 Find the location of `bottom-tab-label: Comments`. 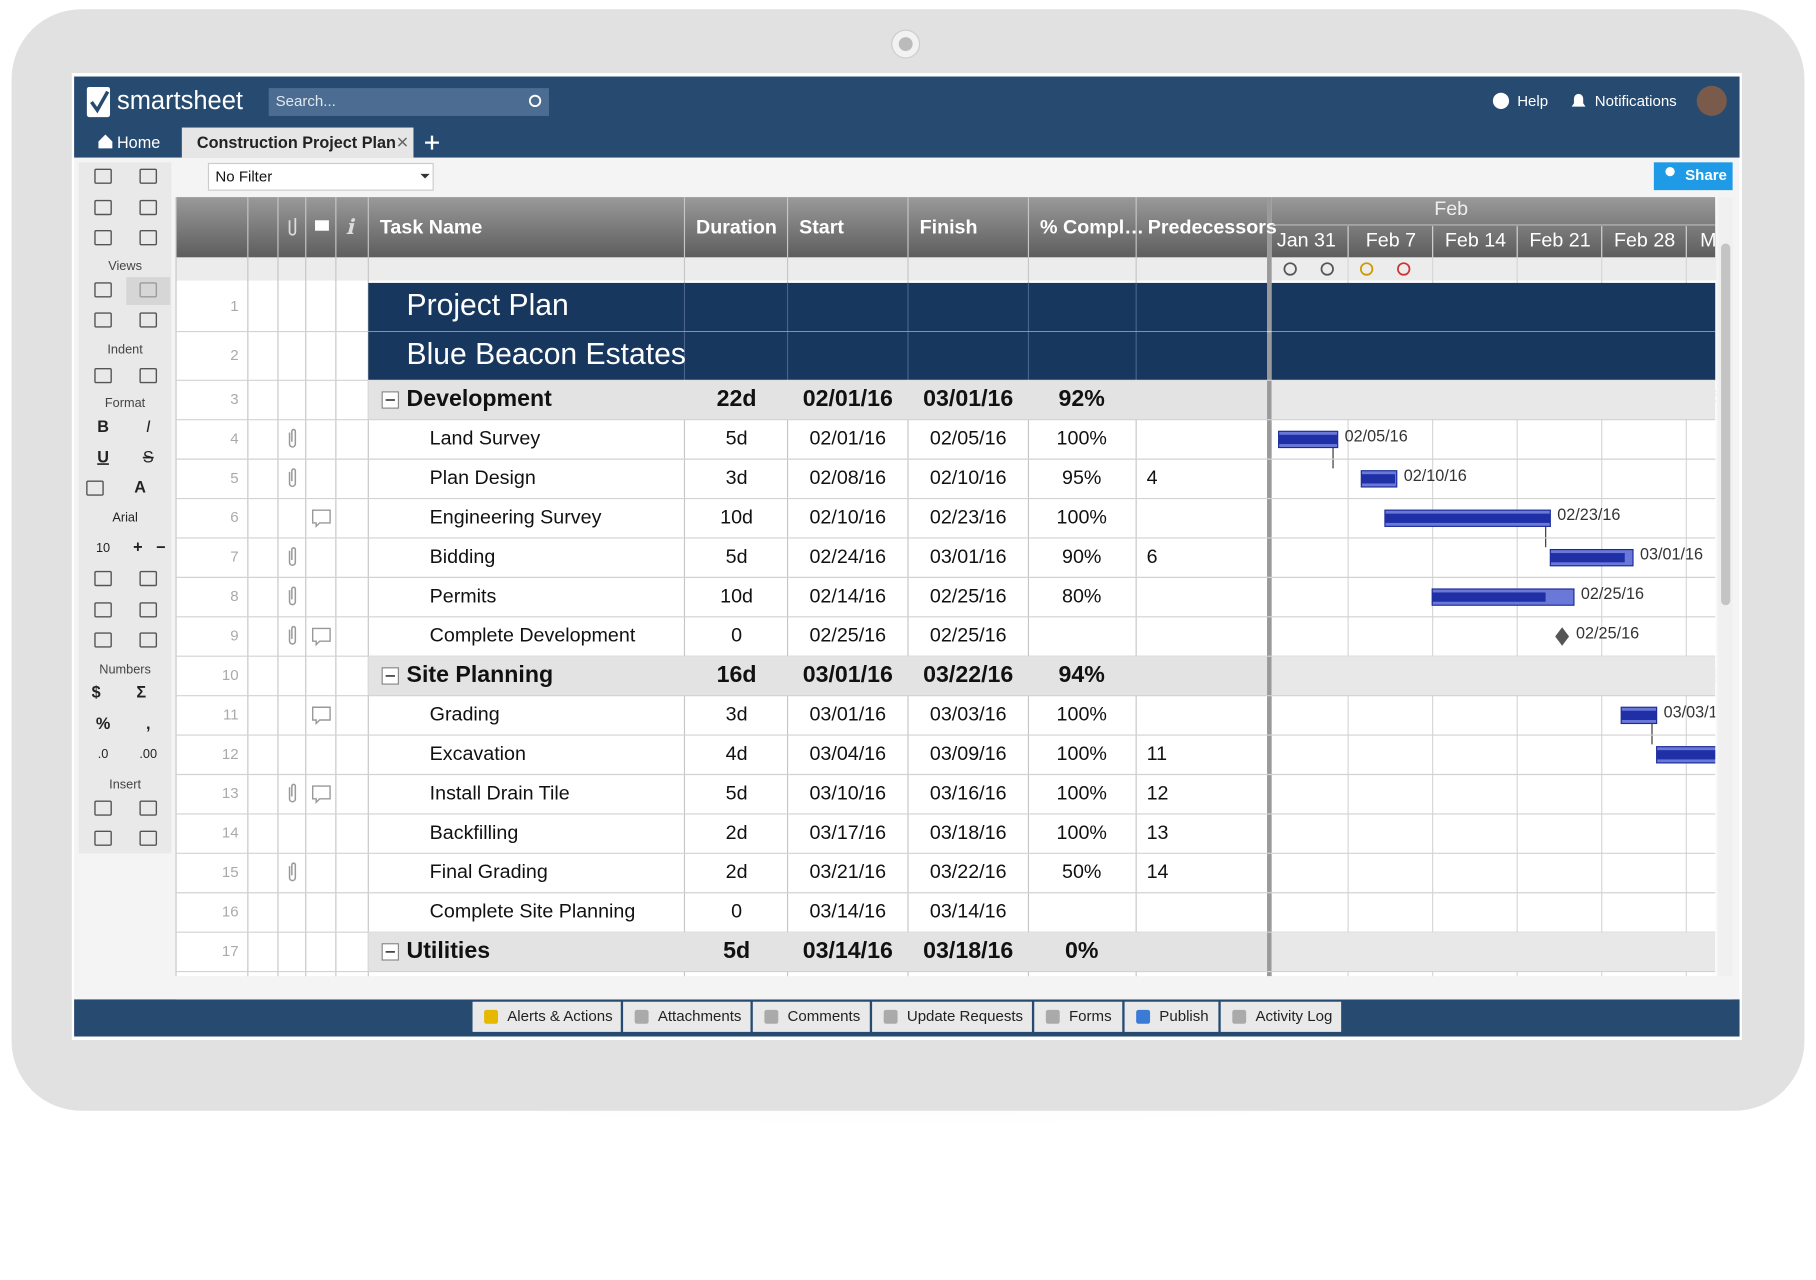

bottom-tab-label: Comments is located at coordinates (824, 1016).